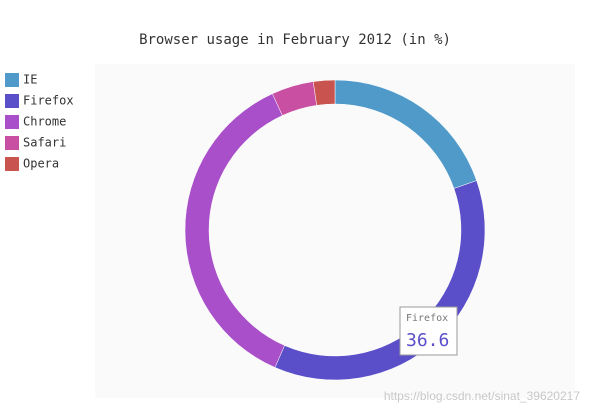 The image size is (589, 413). I want to click on tooltip-name: Firefox, so click(427, 318).